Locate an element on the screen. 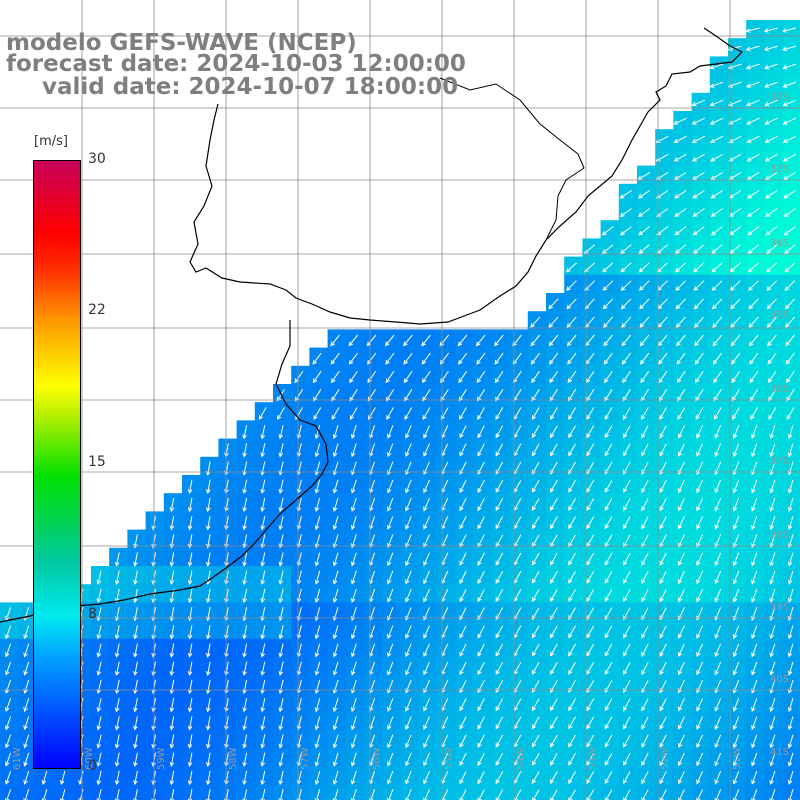  lon-label: 59W is located at coordinates (161, 758).